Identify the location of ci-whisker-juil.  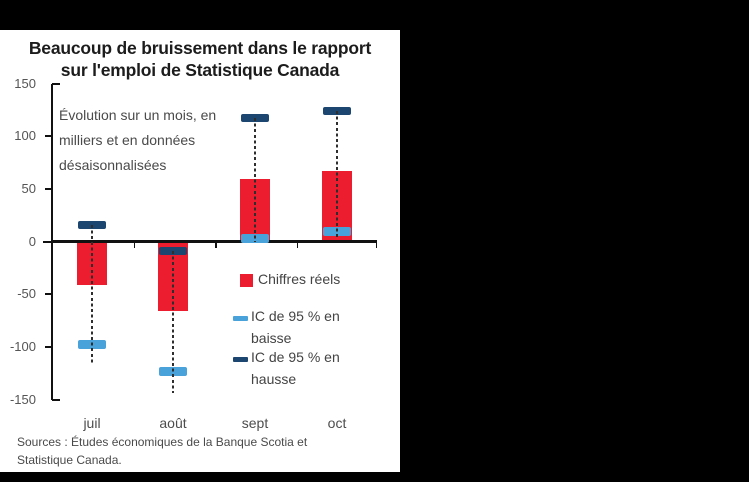
(92, 293).